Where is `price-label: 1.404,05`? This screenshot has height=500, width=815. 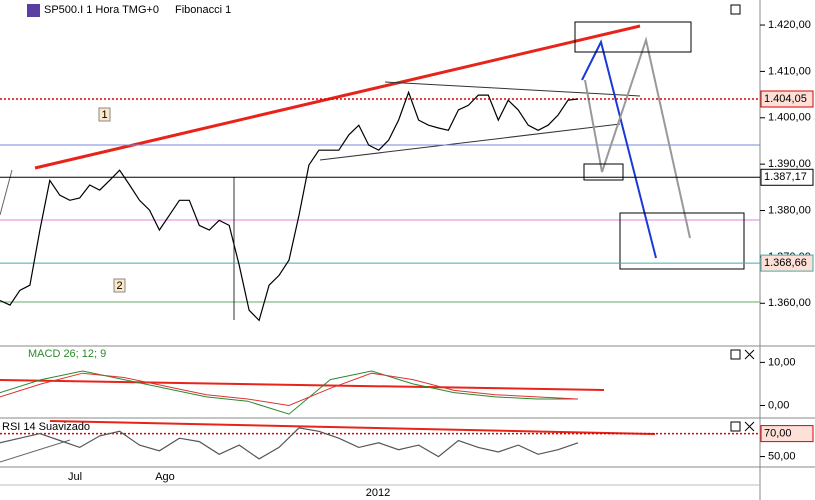 price-label: 1.404,05 is located at coordinates (785, 99).